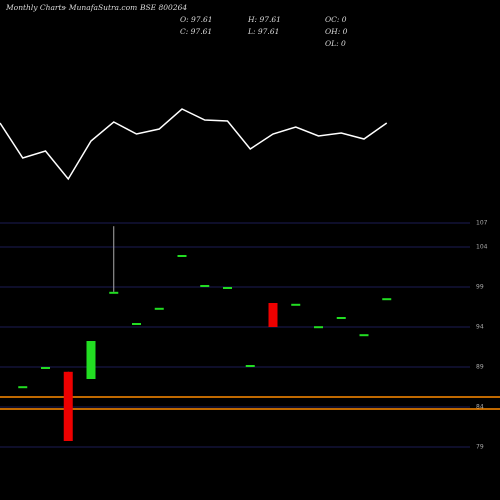  Describe the element at coordinates (480, 407) in the screenshot. I see `y-tick-label: 84` at that location.